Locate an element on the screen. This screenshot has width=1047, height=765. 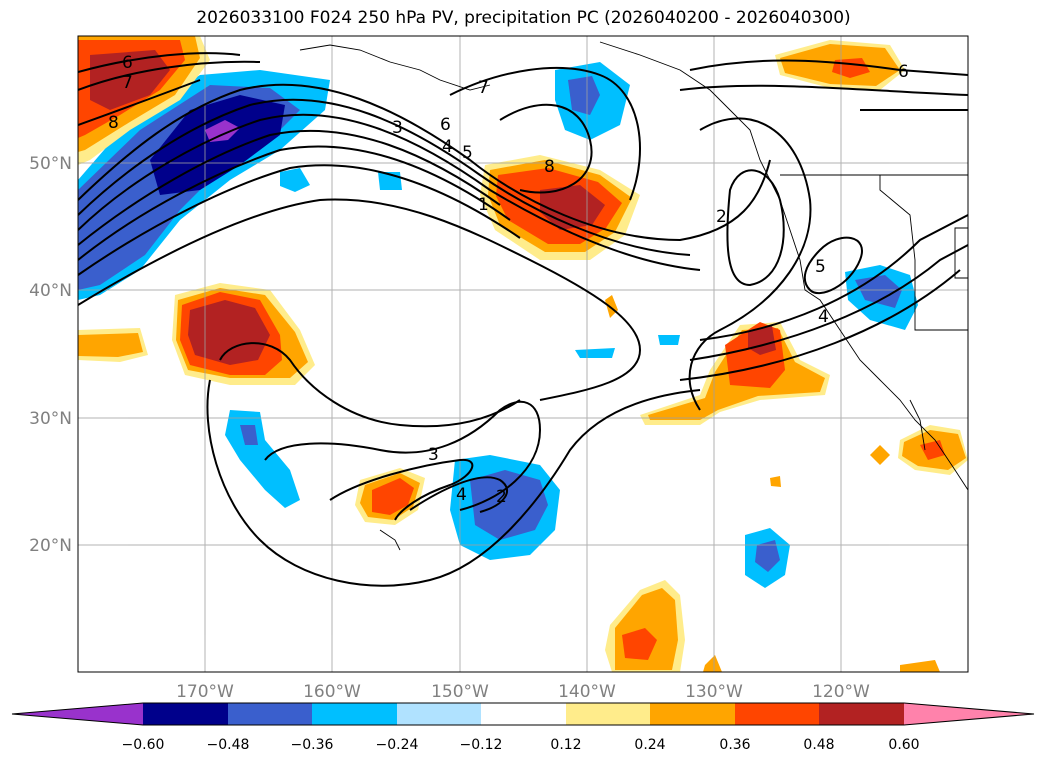
colorbar-tick: −0.60 is located at coordinates (143, 745).